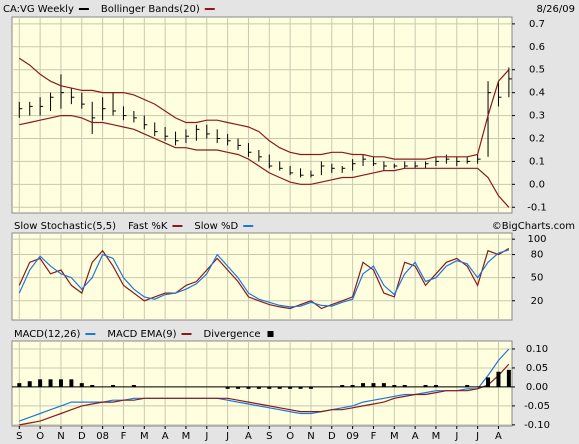 The width and height of the screenshot is (579, 444). I want to click on x-tick-label: 09, so click(352, 436).